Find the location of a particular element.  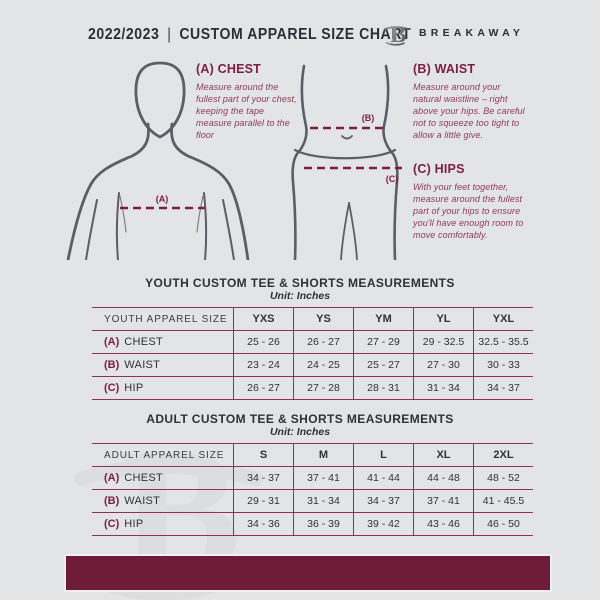

breakaway-logo-icon: B is located at coordinates (397, 33).